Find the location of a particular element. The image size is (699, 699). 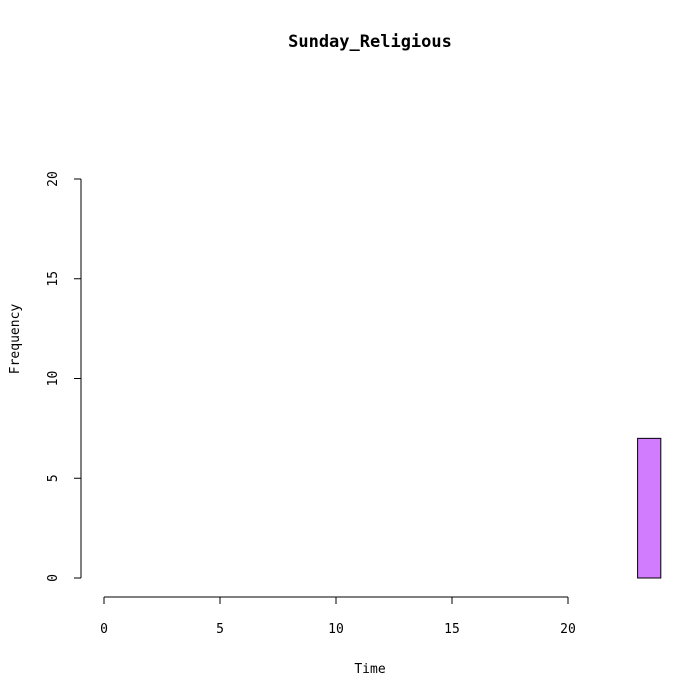

y-tick-label: 0 is located at coordinates (53, 578).